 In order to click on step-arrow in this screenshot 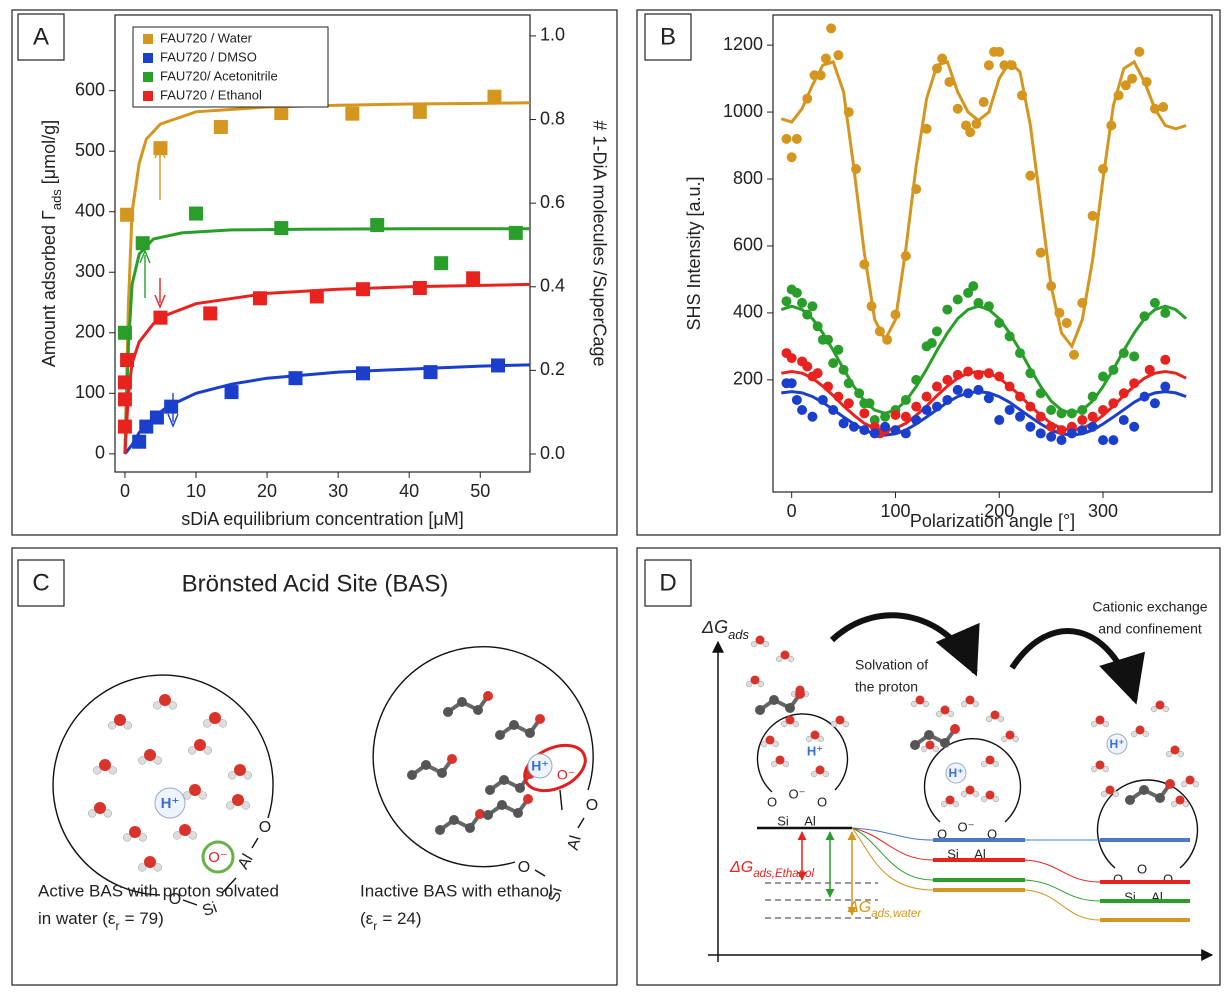, I will do `click(1077, 666)`.